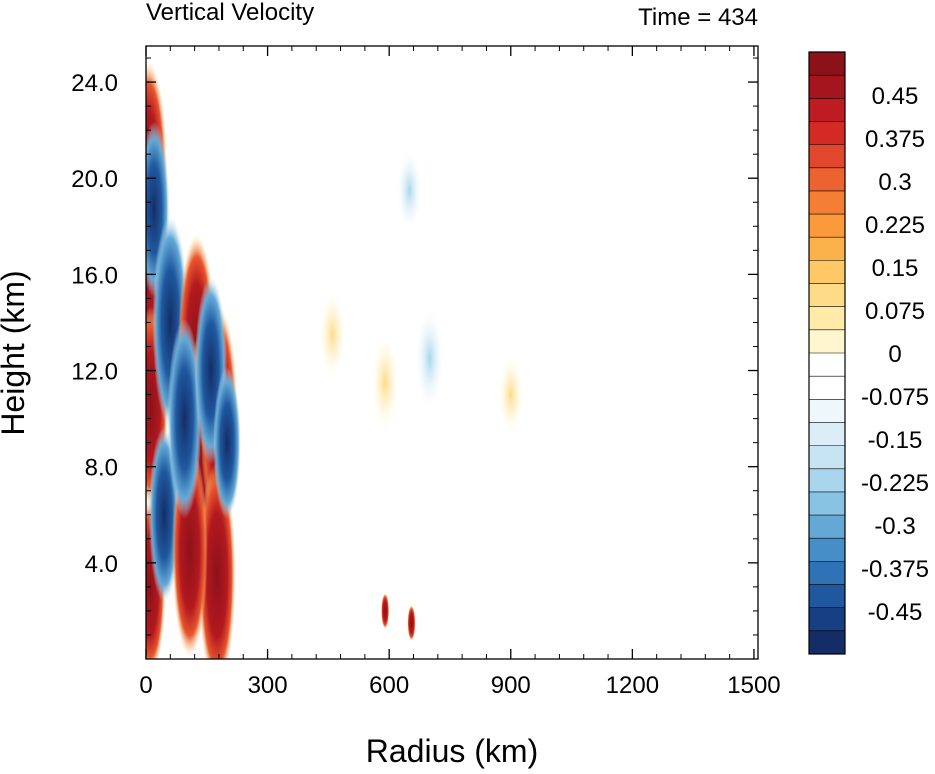 This screenshot has width=935, height=774. What do you see at coordinates (753, 685) in the screenshot?
I see `x-tick-label: 1500` at bounding box center [753, 685].